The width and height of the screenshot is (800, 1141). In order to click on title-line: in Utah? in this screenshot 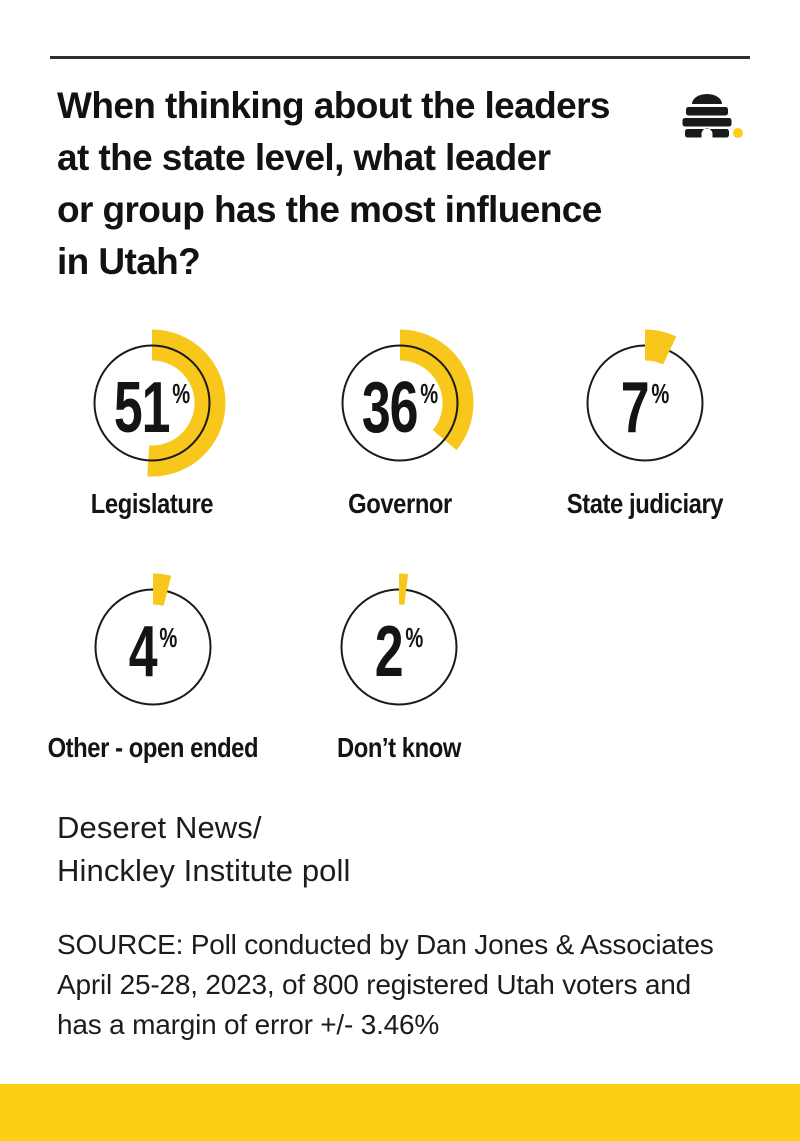, I will do `click(129, 261)`.